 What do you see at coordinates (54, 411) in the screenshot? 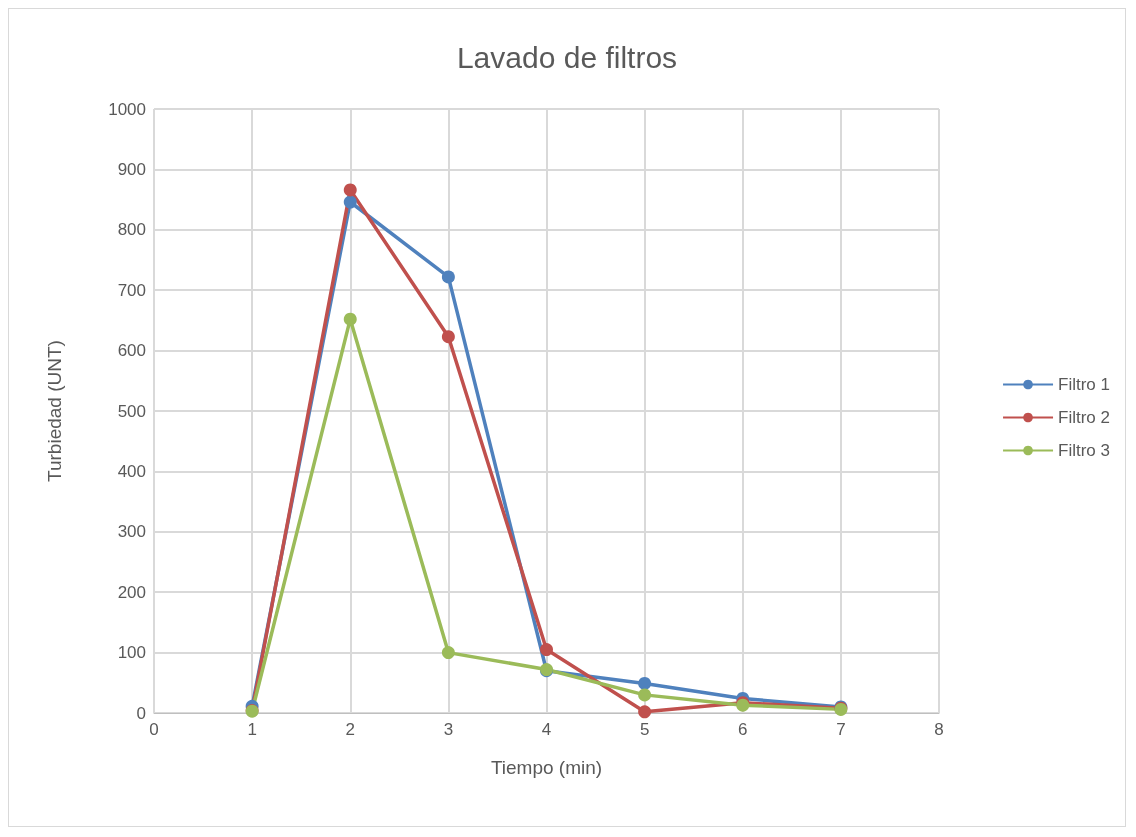
I see `y-axis-title: Turbiedad (UNT)` at bounding box center [54, 411].